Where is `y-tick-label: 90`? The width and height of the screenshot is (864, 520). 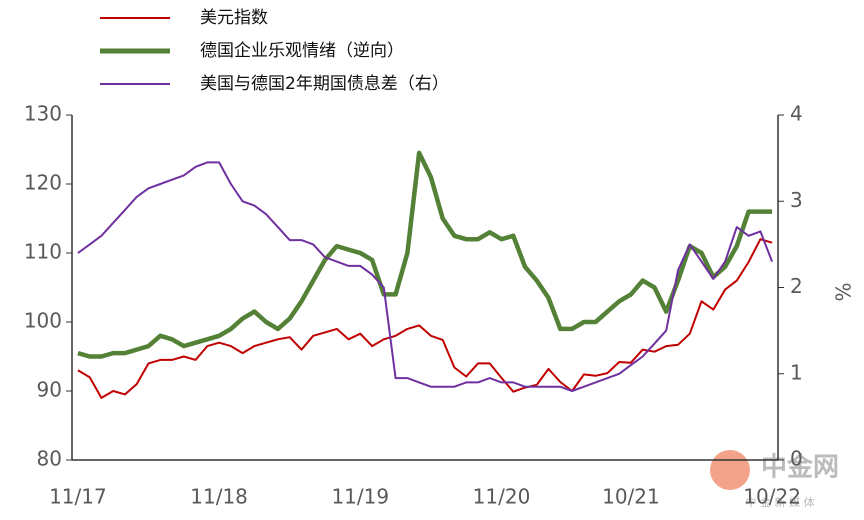 y-tick-label: 90 is located at coordinates (49, 390).